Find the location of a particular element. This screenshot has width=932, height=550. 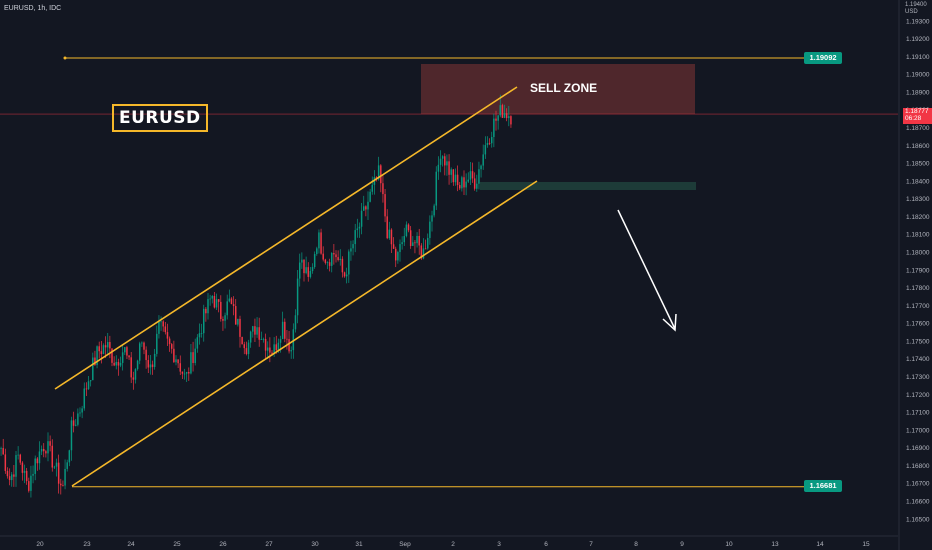

current-price-value: 1.18777 is located at coordinates (917, 111).